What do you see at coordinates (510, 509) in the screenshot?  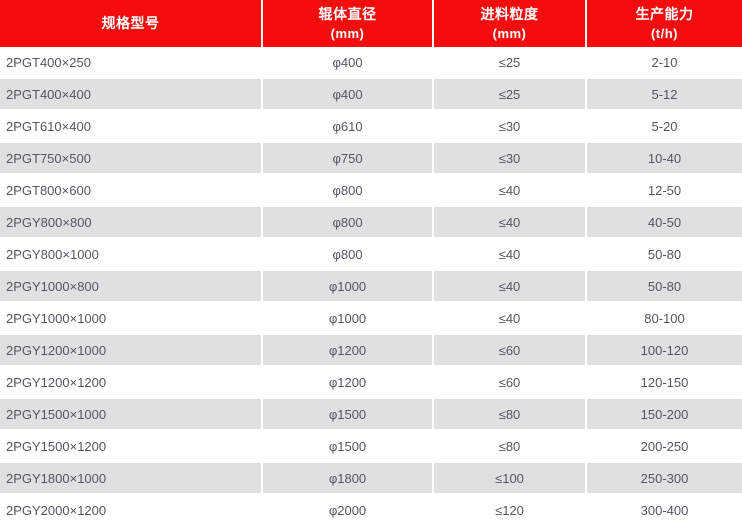 I see `cell-feed: ≤120` at bounding box center [510, 509].